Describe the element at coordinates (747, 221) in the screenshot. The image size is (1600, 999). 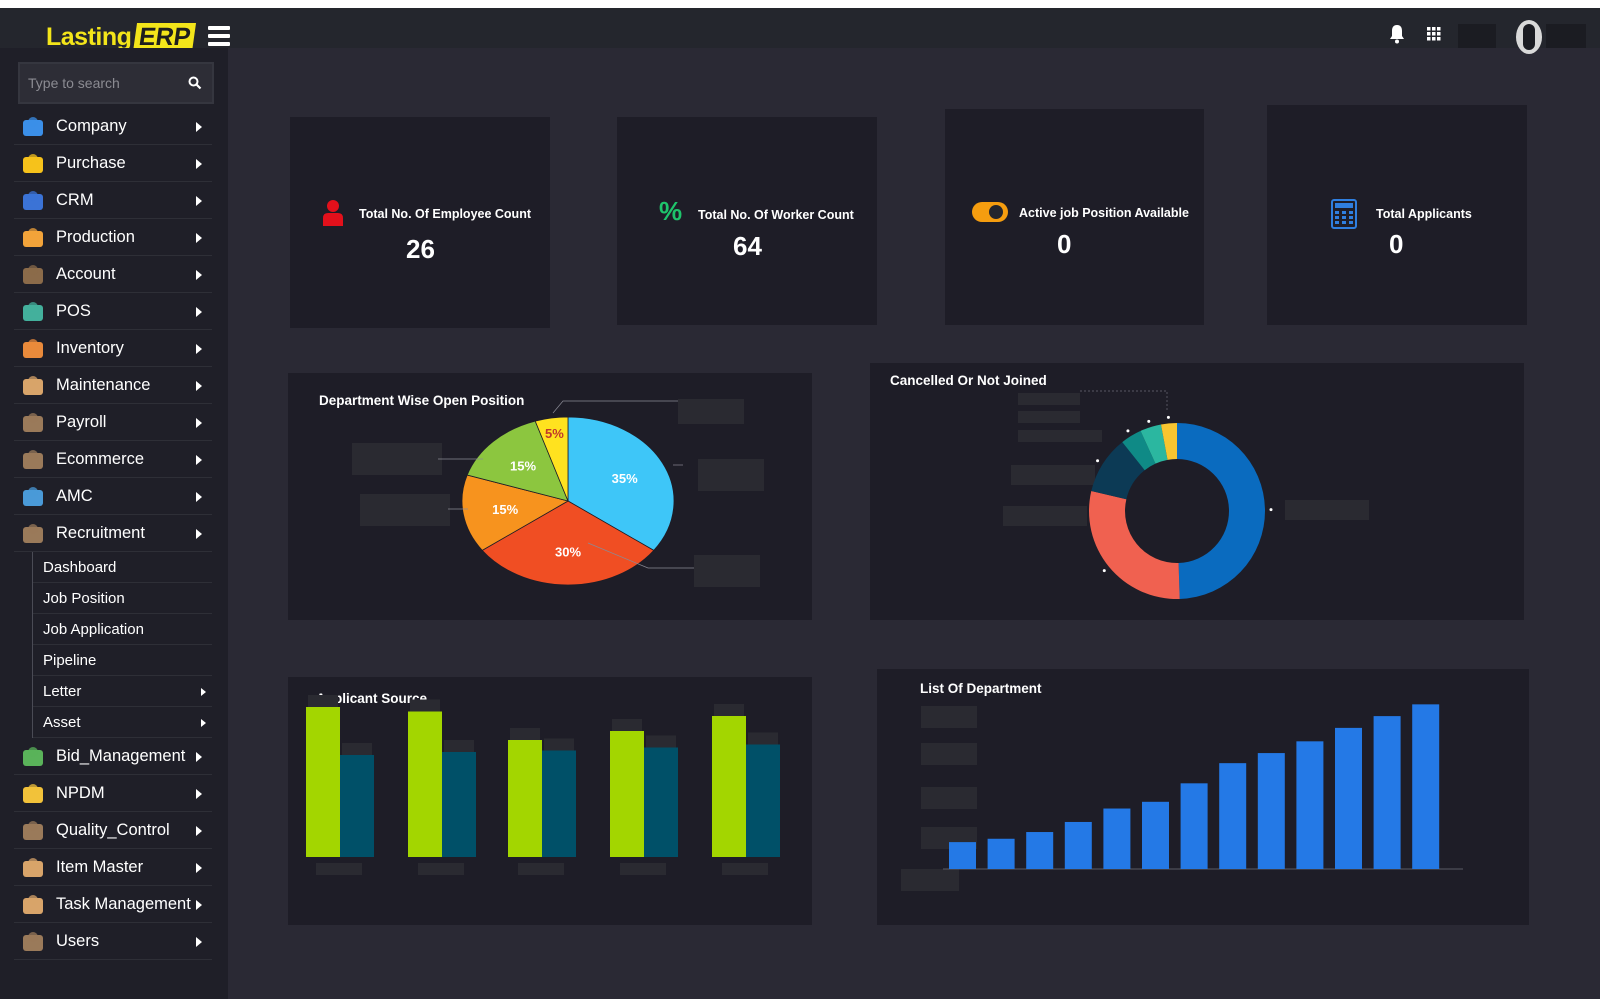
I see `worker-count-card: % Total No. Of Worker Count 64` at that location.